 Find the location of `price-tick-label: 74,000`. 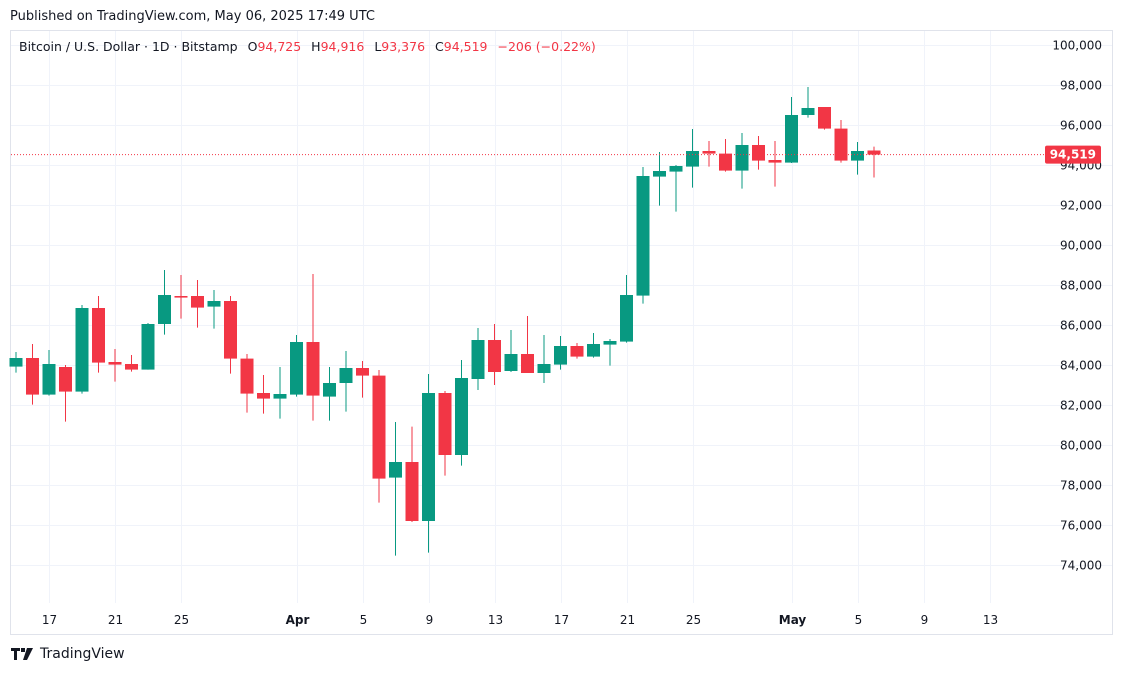

price-tick-label: 74,000 is located at coordinates (1081, 566).